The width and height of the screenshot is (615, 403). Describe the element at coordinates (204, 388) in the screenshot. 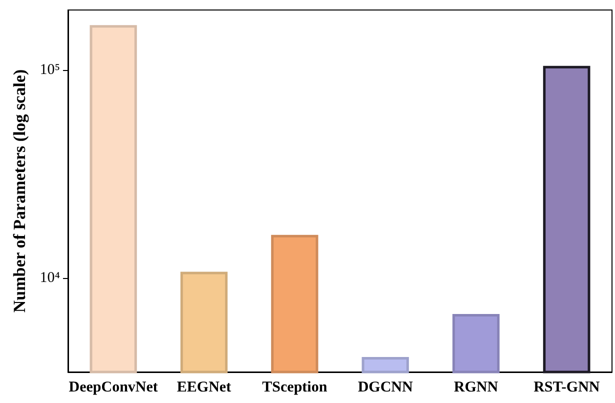

I see `x-tick-label: EEGNet` at that location.